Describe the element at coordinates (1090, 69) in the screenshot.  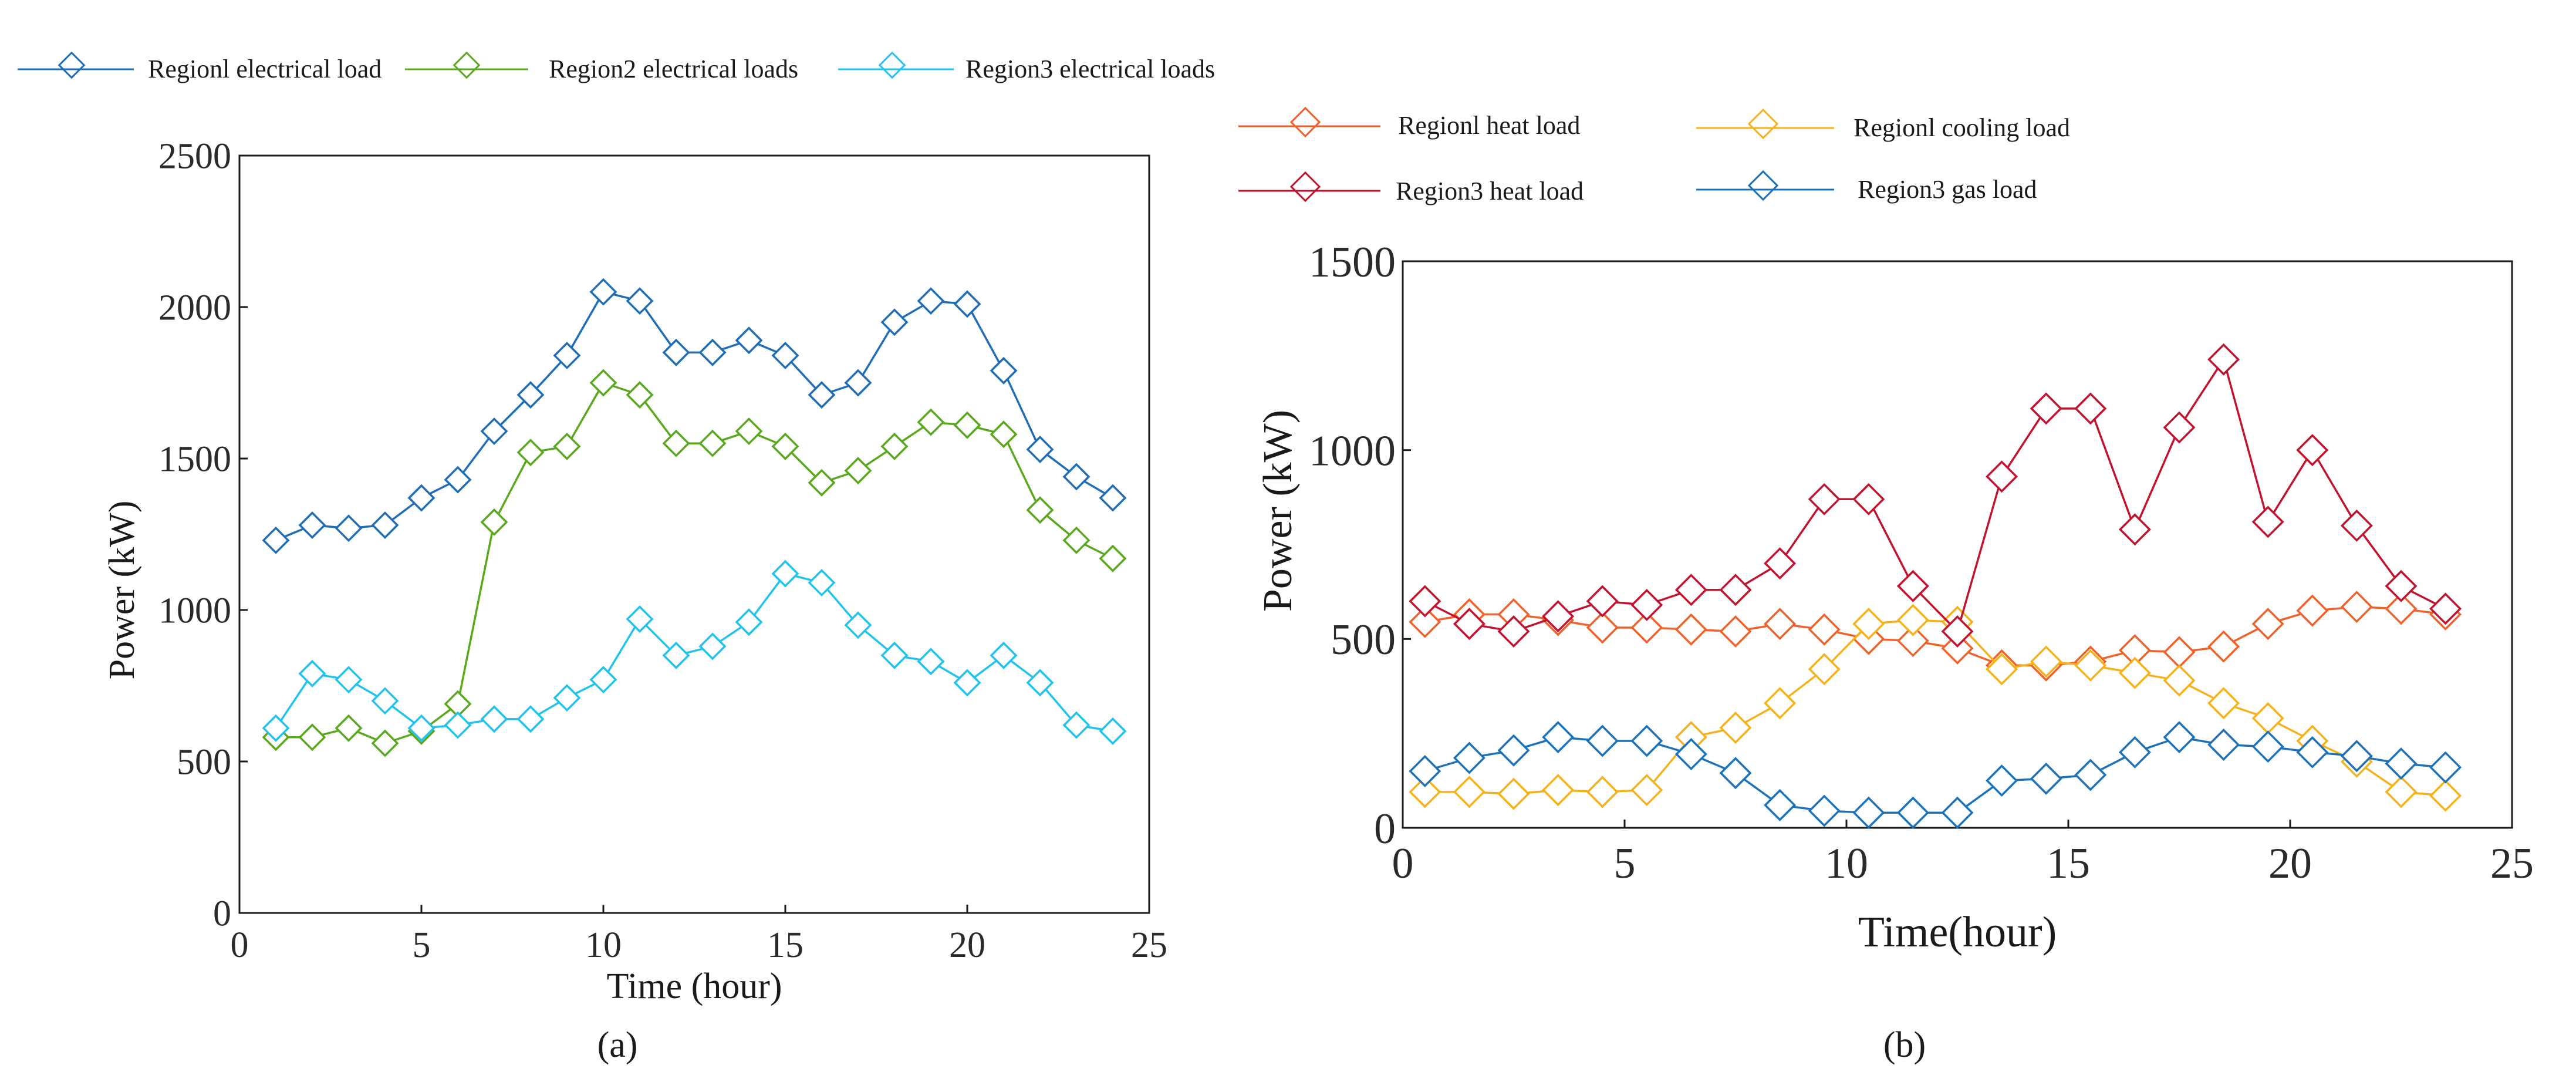
I see `legend-label-region3-electrical: Region3 electrical loads` at that location.